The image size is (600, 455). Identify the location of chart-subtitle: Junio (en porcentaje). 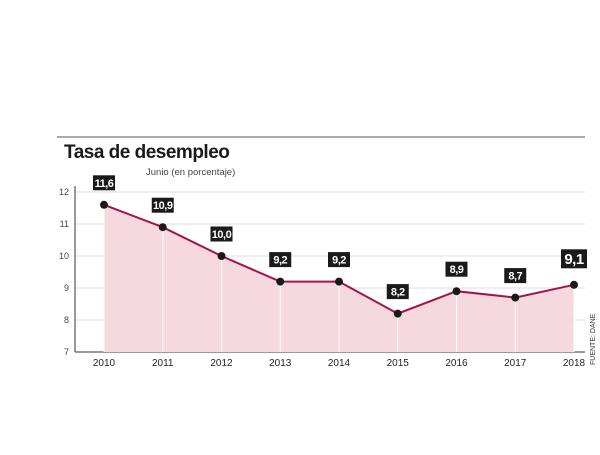
(190, 172).